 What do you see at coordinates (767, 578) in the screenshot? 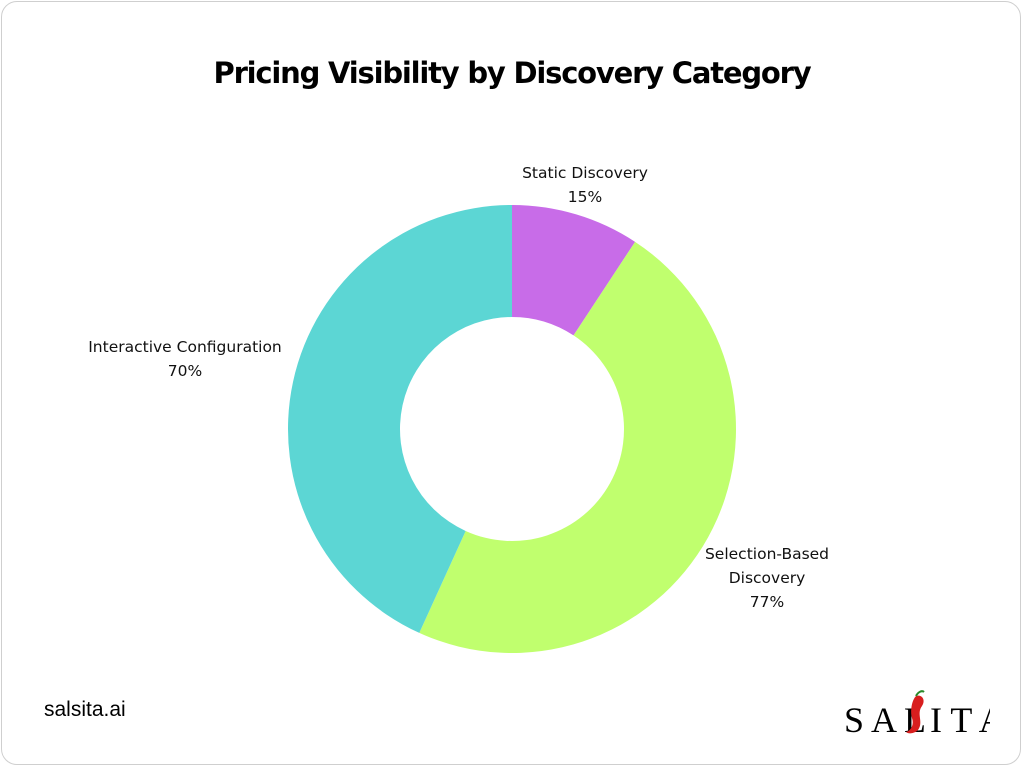
I see `slice-label-selection-based-discovery: Discovery` at bounding box center [767, 578].